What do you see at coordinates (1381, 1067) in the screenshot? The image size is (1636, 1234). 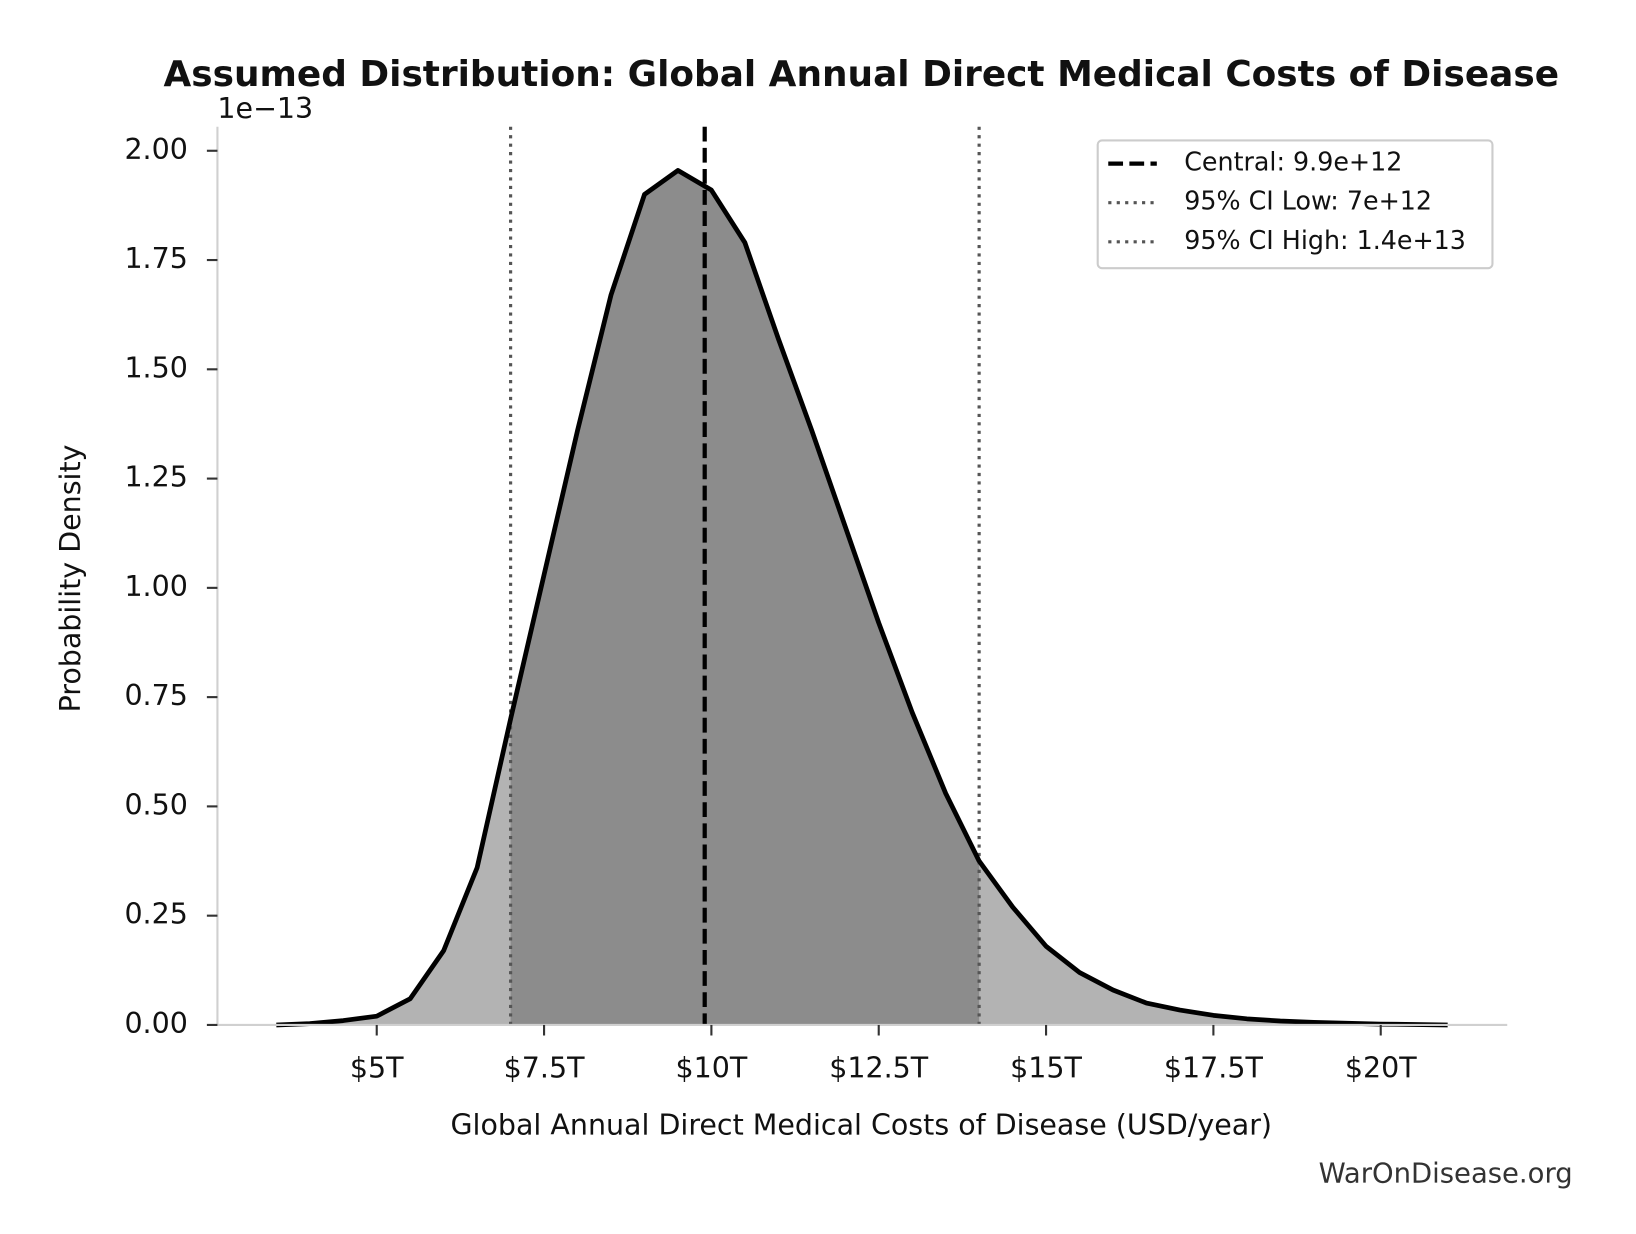 I see `x-tick-label: $20T` at bounding box center [1381, 1067].